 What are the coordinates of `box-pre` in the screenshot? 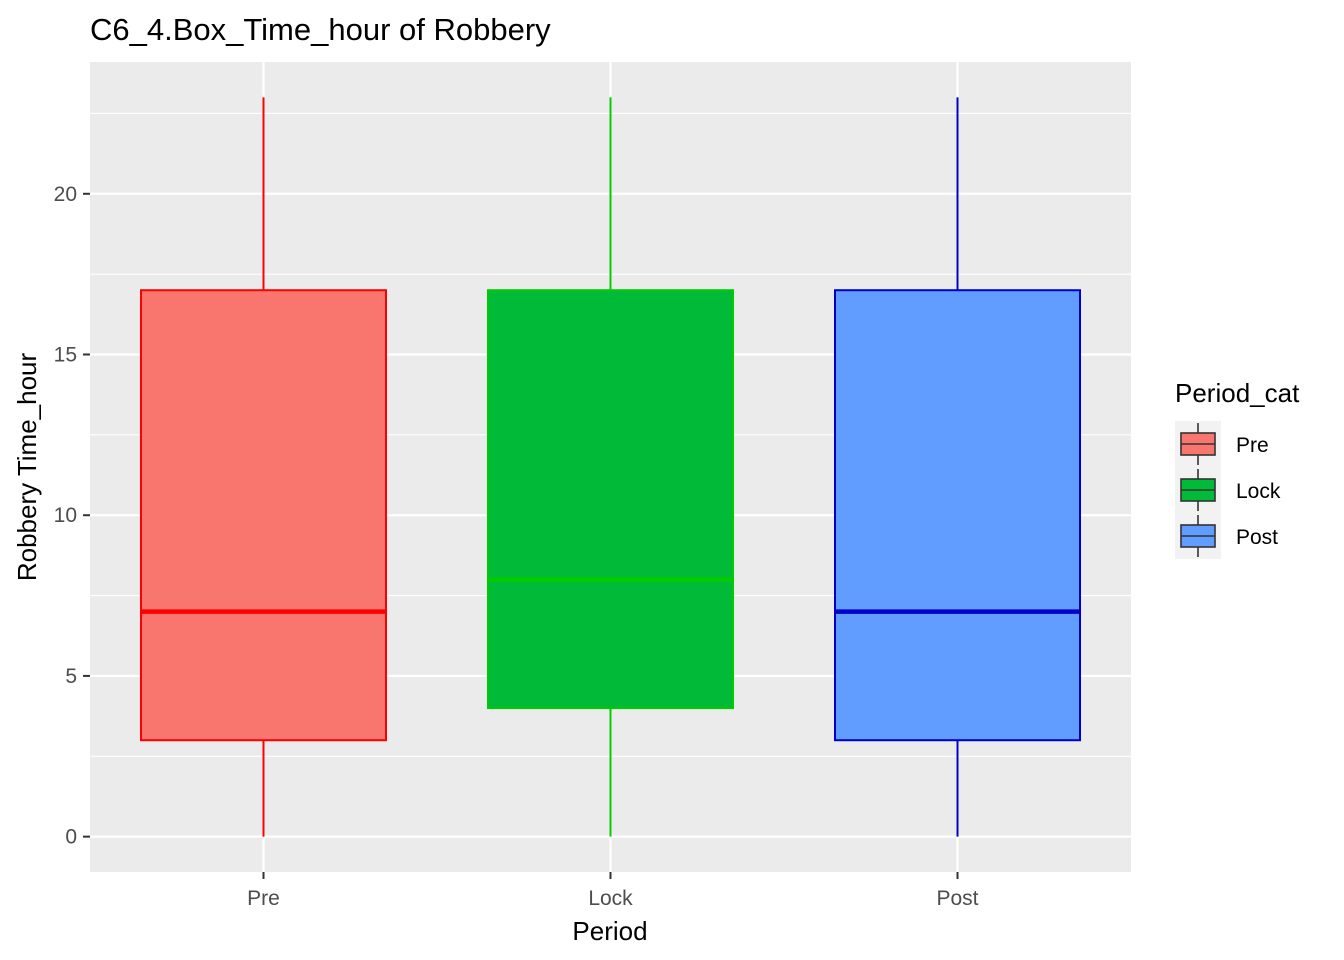 It's located at (263, 467).